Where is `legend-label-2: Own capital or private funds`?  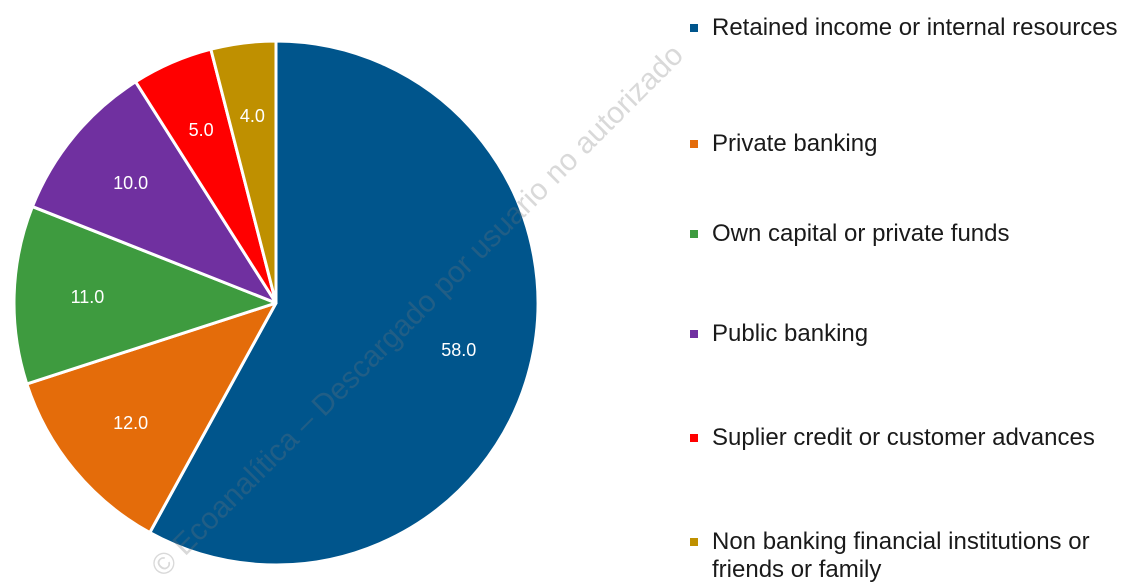 legend-label-2: Own capital or private funds is located at coordinates (861, 233).